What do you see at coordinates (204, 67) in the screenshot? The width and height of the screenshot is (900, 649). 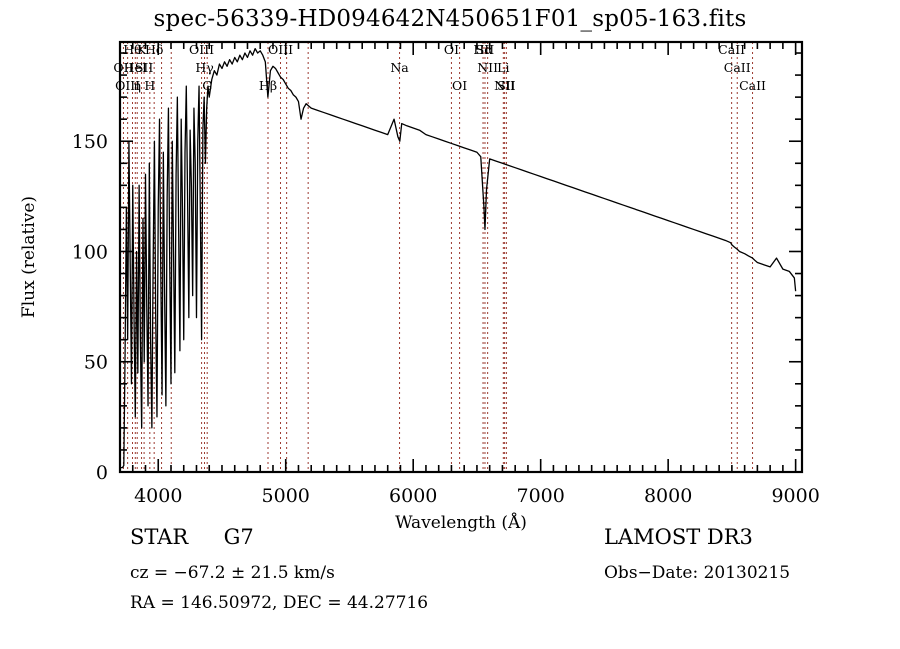 I see `spectral-line-label: Hγ` at bounding box center [204, 67].